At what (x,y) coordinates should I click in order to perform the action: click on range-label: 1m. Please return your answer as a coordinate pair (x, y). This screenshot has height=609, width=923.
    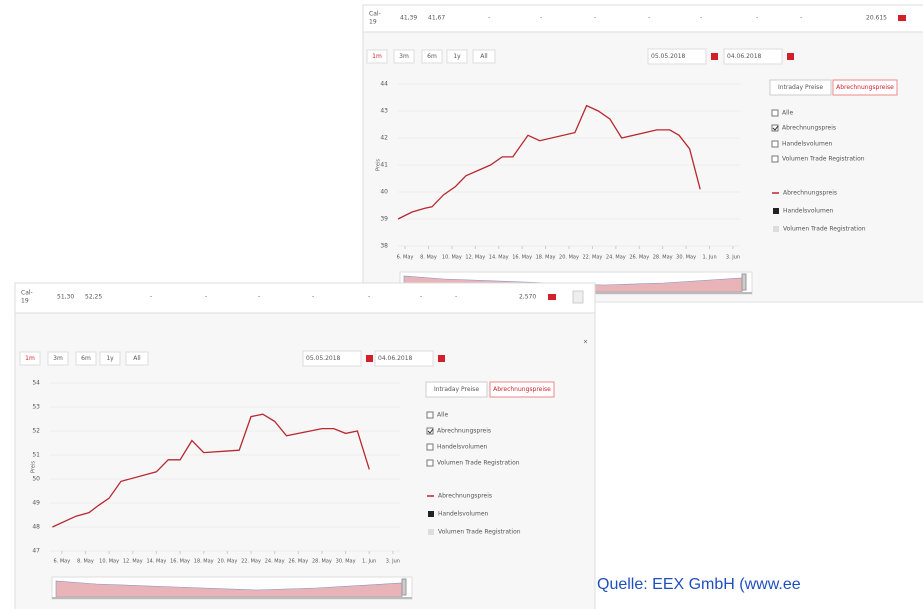
    Looking at the image, I should click on (377, 56).